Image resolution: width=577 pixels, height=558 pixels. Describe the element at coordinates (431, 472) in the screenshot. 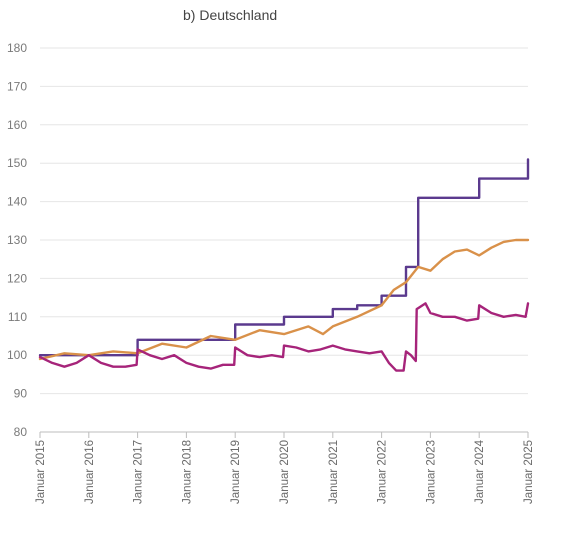

I see `x-tick-label: Januar 2023` at that location.